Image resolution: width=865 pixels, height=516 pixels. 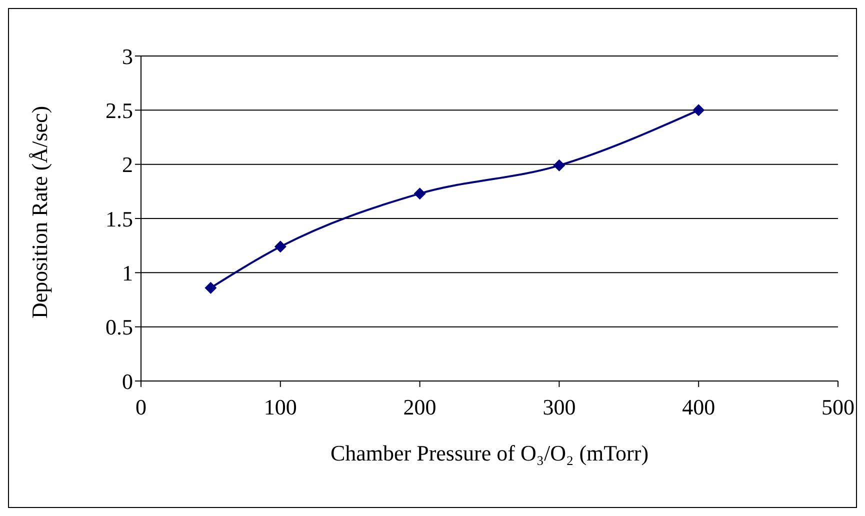 What do you see at coordinates (127, 165) in the screenshot?
I see `y-tick-label: 2` at bounding box center [127, 165].